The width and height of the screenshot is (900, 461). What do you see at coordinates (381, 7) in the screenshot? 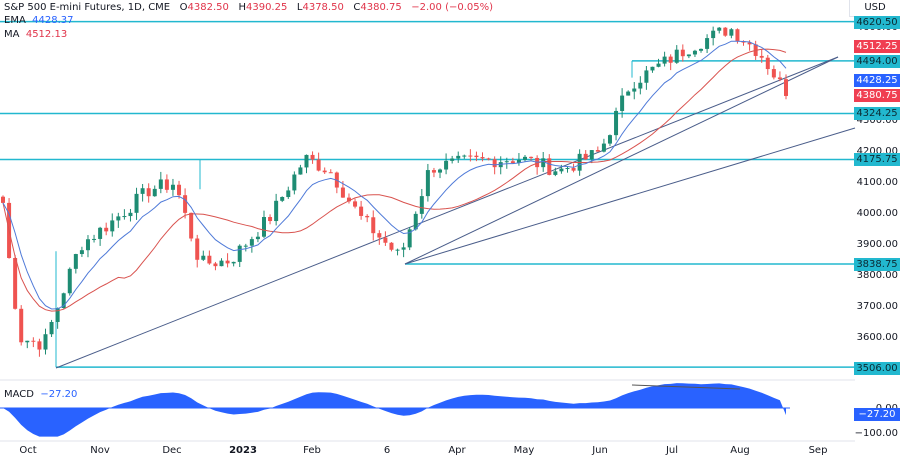
I see `close-value: 4380.75` at bounding box center [381, 7].